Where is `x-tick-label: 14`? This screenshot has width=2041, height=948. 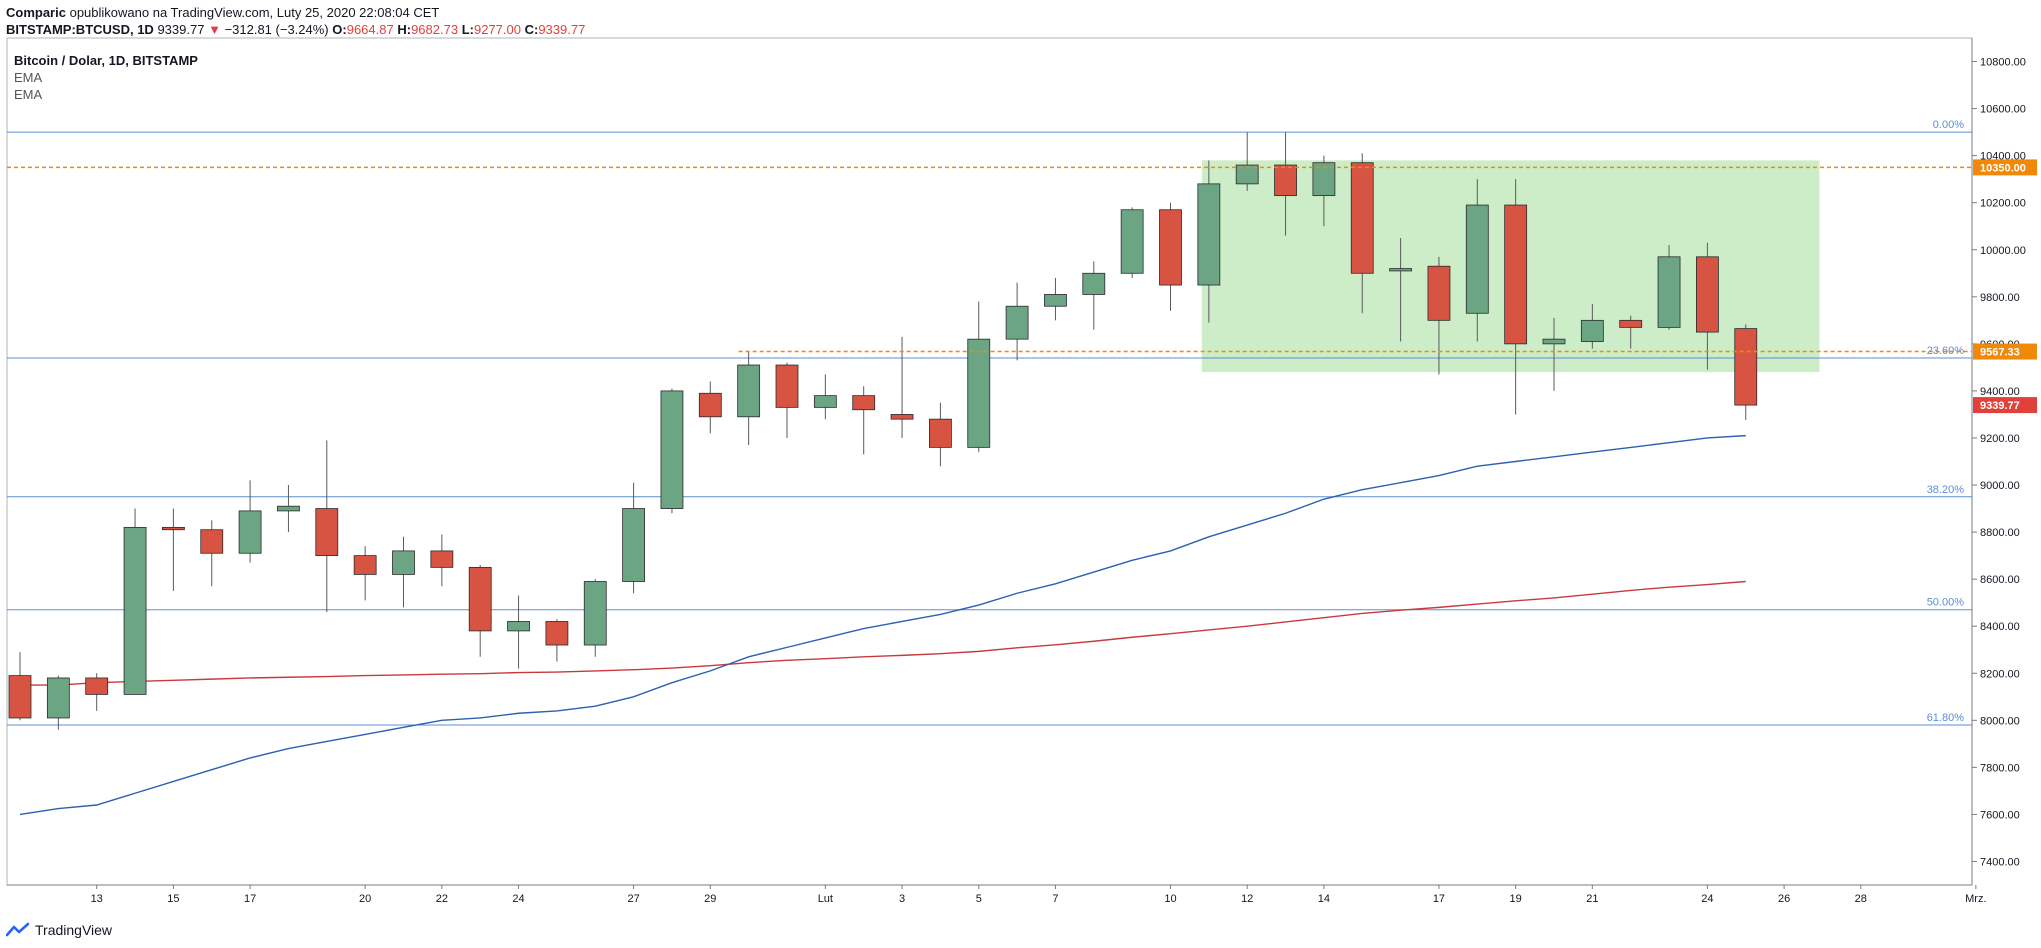 x-tick-label: 14 is located at coordinates (1324, 899).